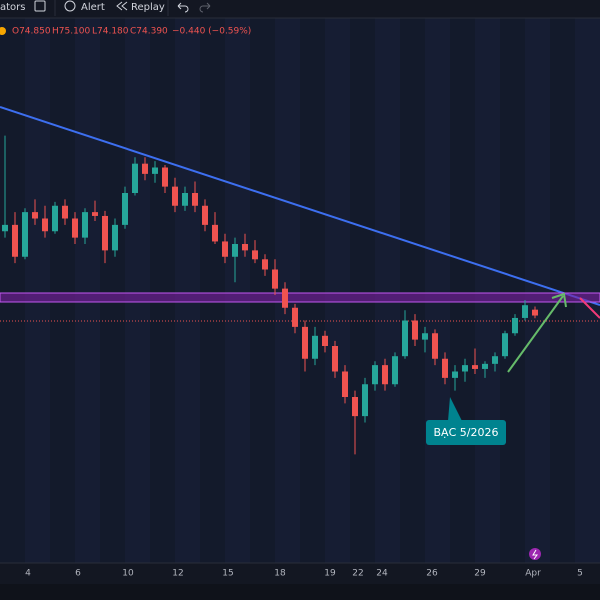 The width and height of the screenshot is (600, 600). I want to click on resistance-band, so click(300, 297).